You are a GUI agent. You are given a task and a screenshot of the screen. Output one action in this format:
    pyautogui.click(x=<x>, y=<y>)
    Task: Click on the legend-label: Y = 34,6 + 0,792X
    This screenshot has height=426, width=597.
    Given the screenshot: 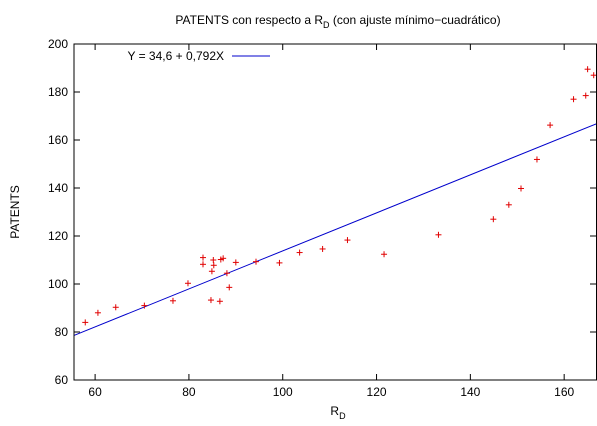 What is the action you would take?
    pyautogui.click(x=175, y=56)
    